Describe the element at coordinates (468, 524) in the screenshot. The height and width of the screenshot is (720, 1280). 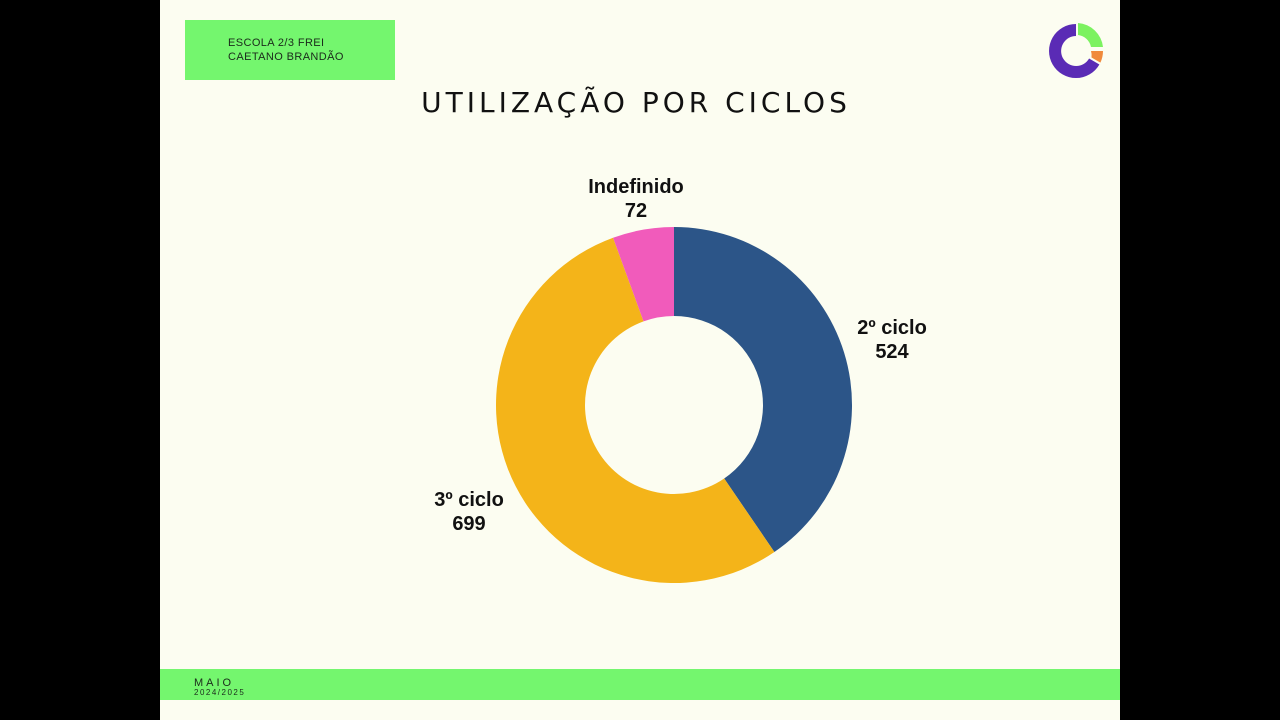
I see `slice-value-2: 699` at that location.